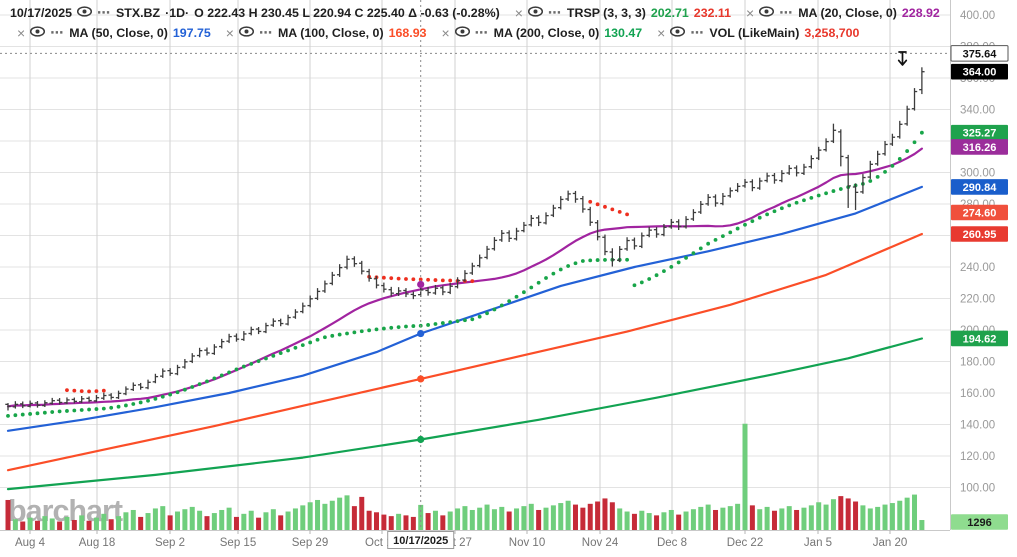 The height and width of the screenshot is (557, 1017). What do you see at coordinates (977, 394) in the screenshot?
I see `y-axis-label: 160.00` at bounding box center [977, 394].